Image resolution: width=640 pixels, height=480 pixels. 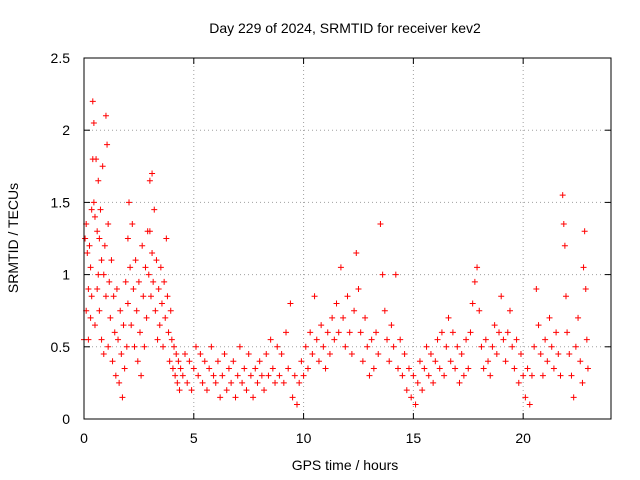 I want to click on y-tick-label: 2.5, so click(x=61, y=58).